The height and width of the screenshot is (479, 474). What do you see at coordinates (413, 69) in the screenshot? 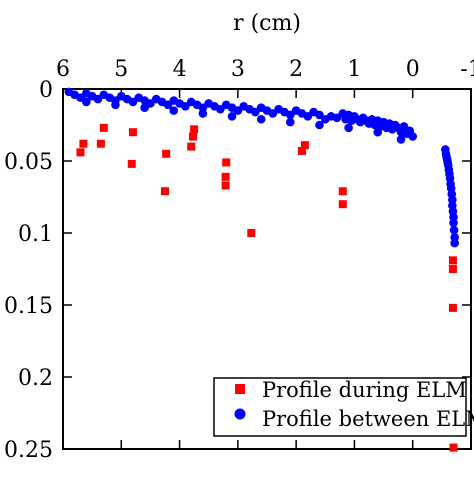
I see `x-tick-label: 0` at bounding box center [413, 69].